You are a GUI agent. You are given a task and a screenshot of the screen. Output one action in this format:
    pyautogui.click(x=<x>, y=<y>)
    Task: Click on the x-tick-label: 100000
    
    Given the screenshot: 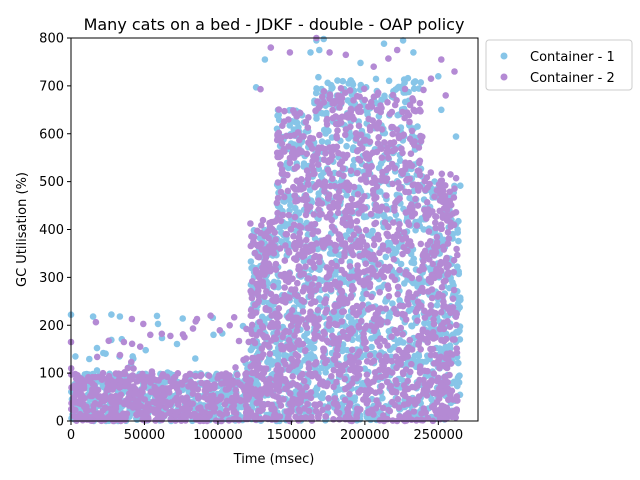 What is the action you would take?
    pyautogui.click(x=218, y=435)
    